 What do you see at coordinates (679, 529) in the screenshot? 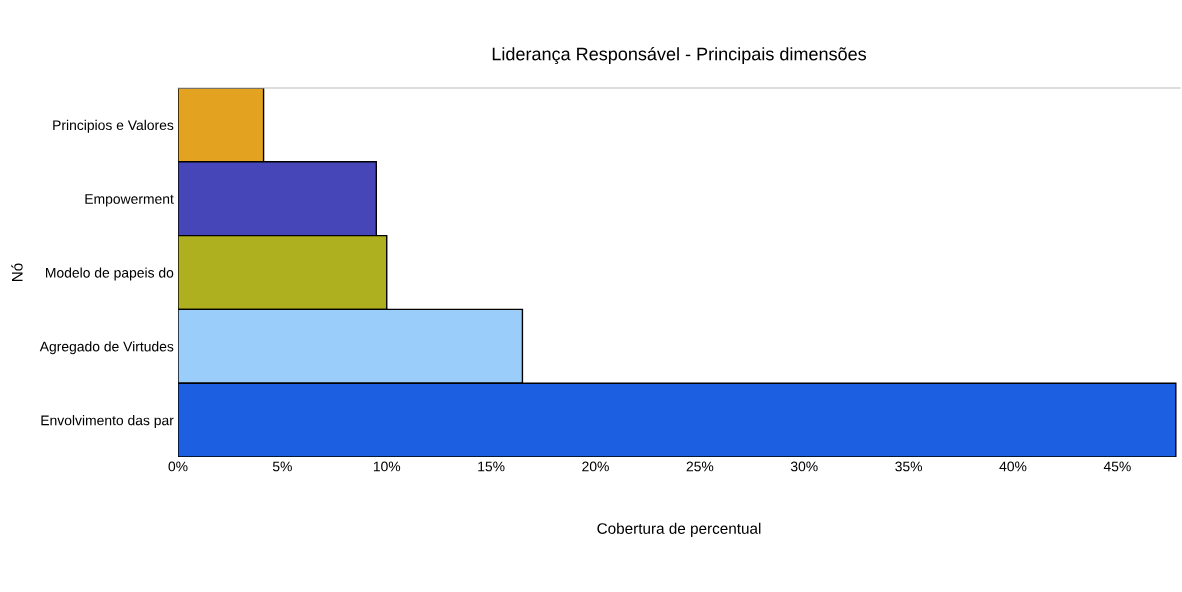
I see `x-axis-title: Cobertura de percentual` at bounding box center [679, 529].